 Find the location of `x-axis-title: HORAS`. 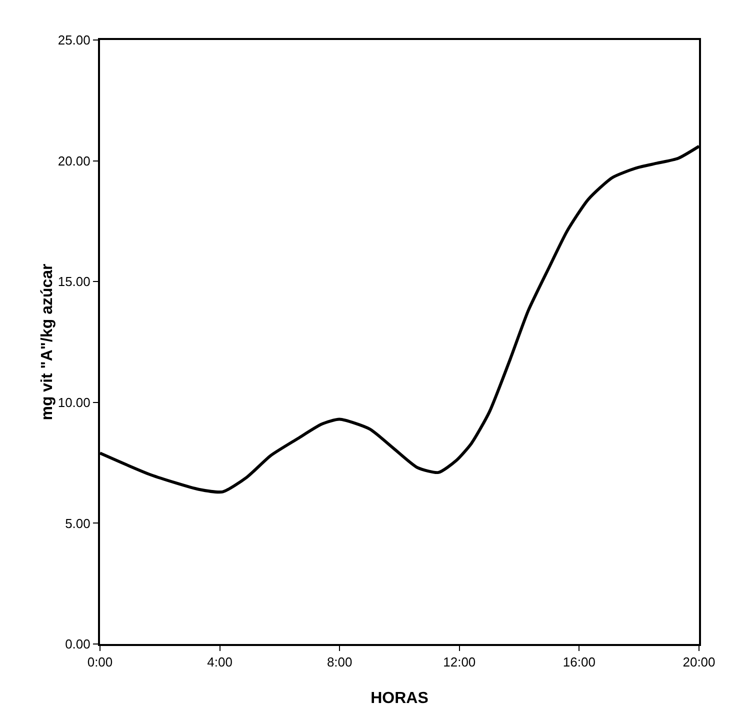

x-axis-title: HORAS is located at coordinates (399, 698).